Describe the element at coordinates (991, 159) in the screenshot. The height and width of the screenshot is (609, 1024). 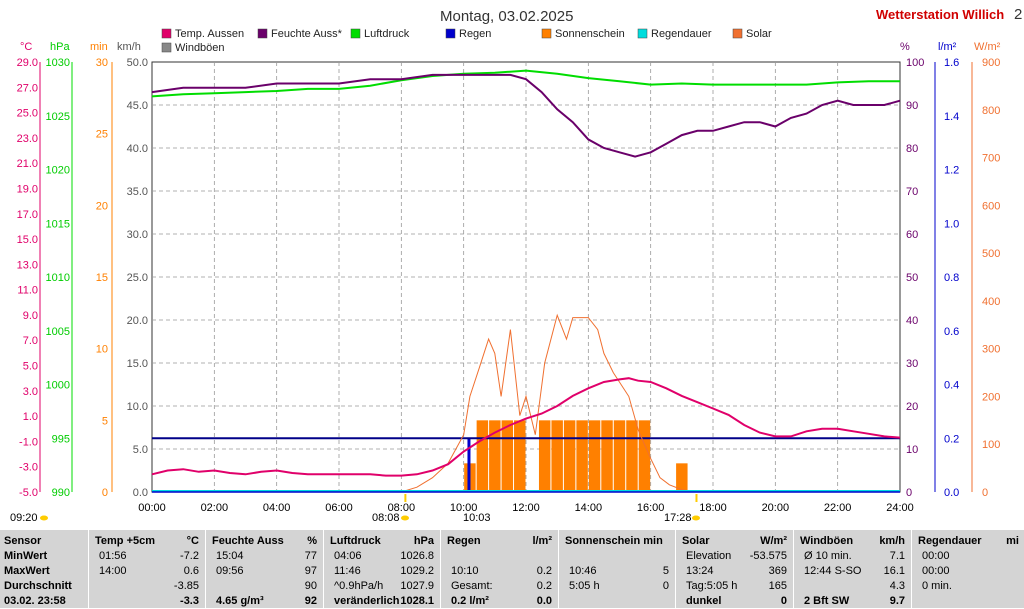
I see `axis-tick-wm2: 700` at that location.